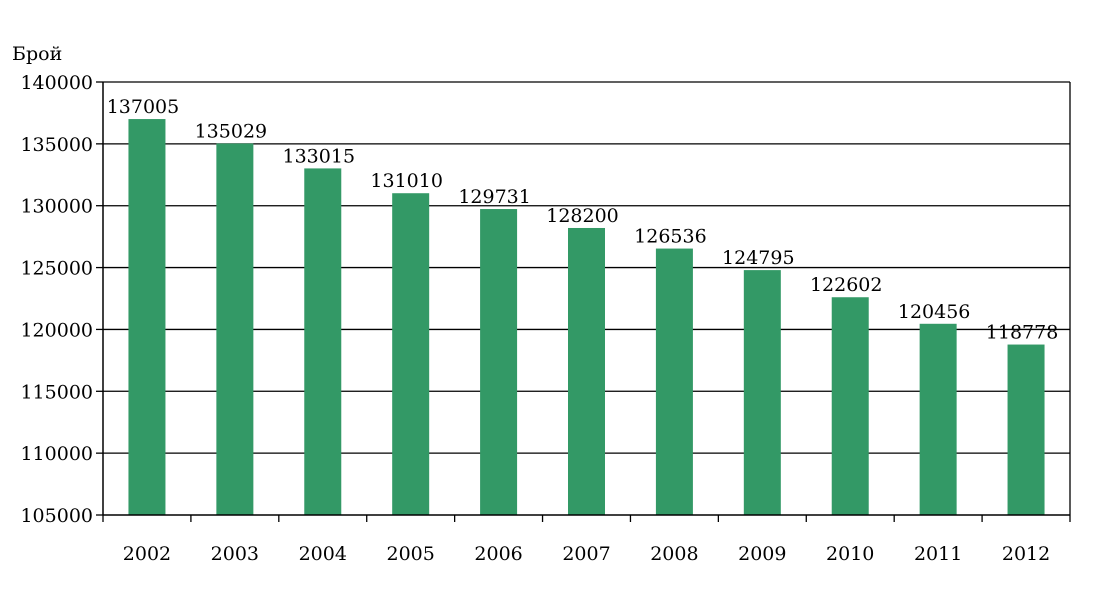 The height and width of the screenshot is (600, 1100). Describe the element at coordinates (56, 454) in the screenshot. I see `y-tick-label: 110000` at that location.